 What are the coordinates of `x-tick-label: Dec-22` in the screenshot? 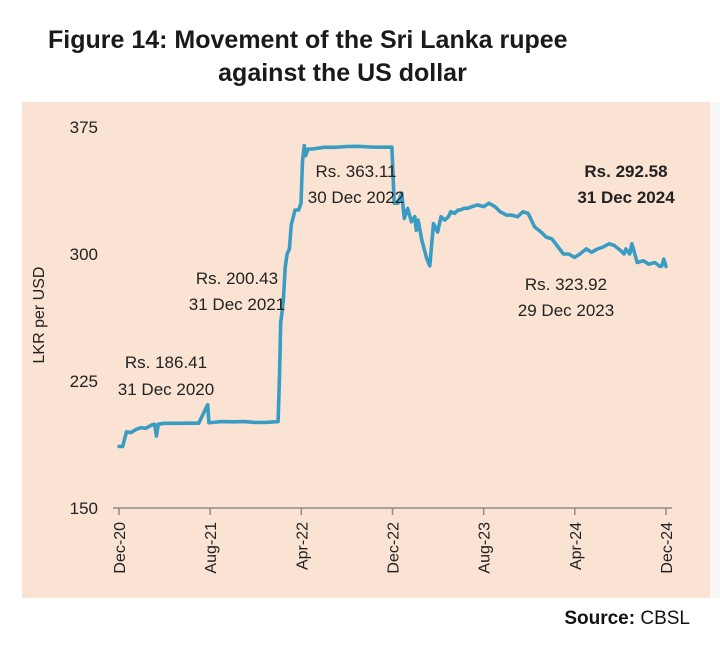 It's located at (394, 548).